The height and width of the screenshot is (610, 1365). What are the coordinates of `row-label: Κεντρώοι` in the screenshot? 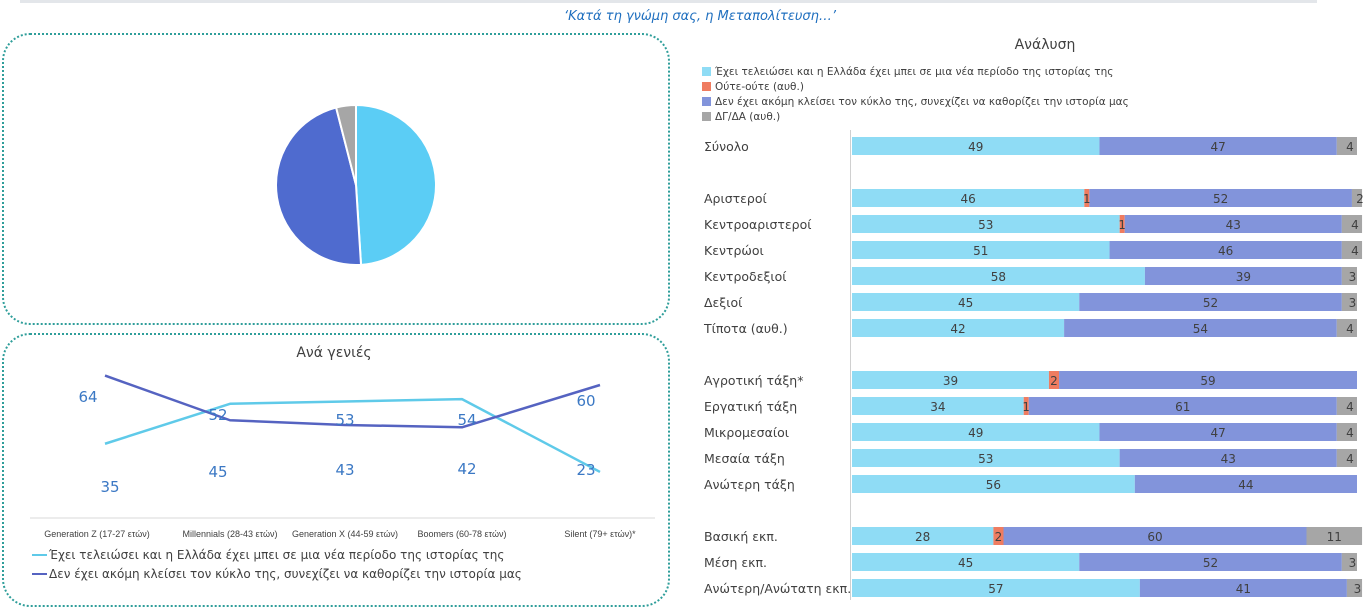 It's located at (734, 250).